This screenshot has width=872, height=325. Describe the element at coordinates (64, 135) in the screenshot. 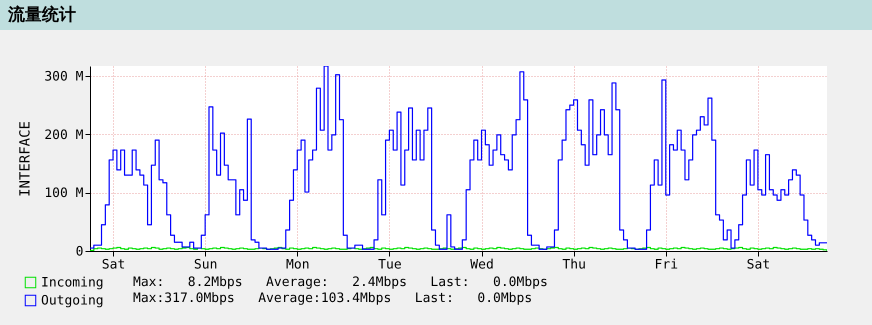

I see `y-tick-label: 200 M` at that location.